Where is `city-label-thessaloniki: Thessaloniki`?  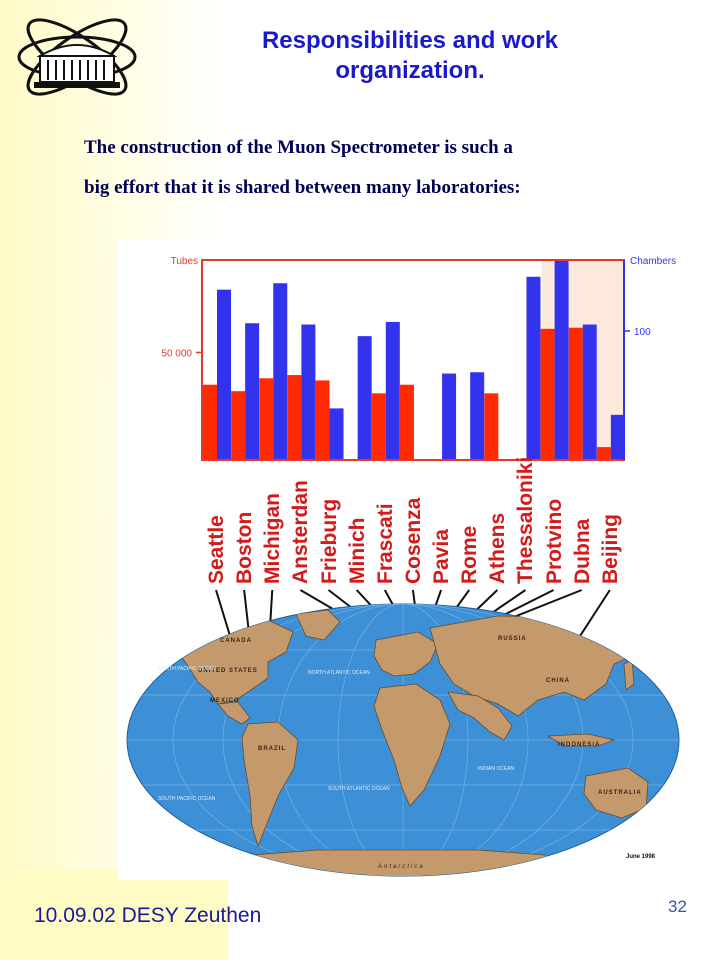
city-label-thessaloniki: Thessaloniki is located at coordinates (526, 520).